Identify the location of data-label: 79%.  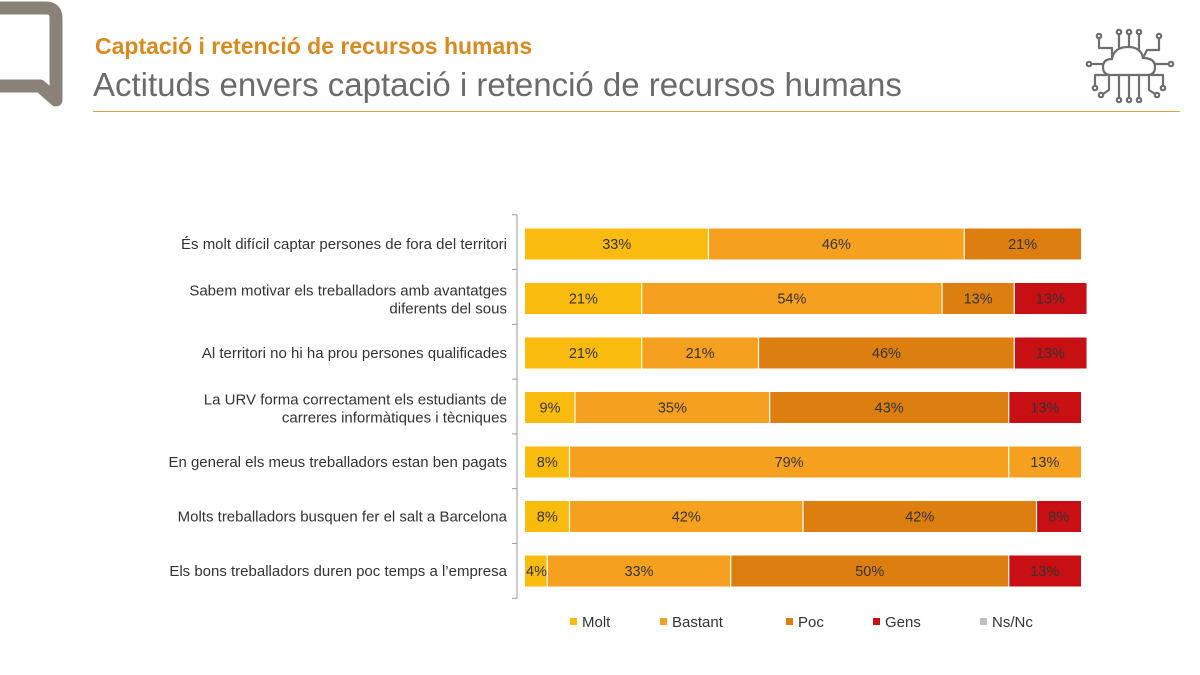
(789, 463).